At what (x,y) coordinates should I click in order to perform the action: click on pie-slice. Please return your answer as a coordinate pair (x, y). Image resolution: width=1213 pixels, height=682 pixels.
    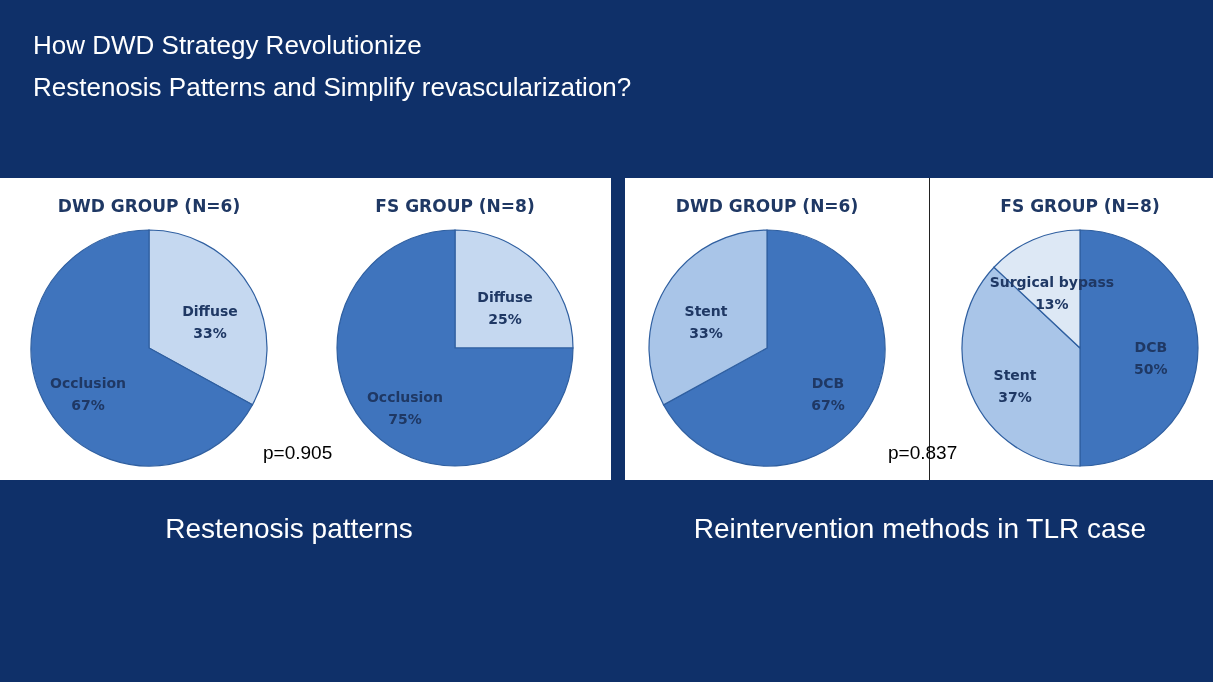
    Looking at the image, I should click on (455, 348).